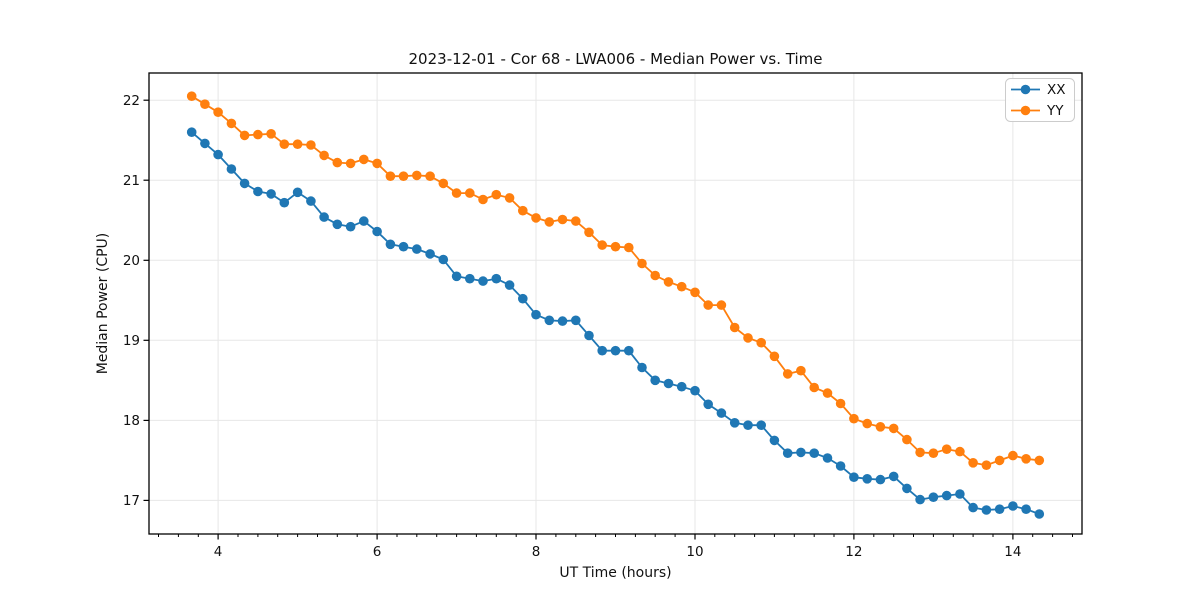 This screenshot has width=1200, height=600. Describe the element at coordinates (131, 421) in the screenshot. I see `y-tick-label: 18` at that location.